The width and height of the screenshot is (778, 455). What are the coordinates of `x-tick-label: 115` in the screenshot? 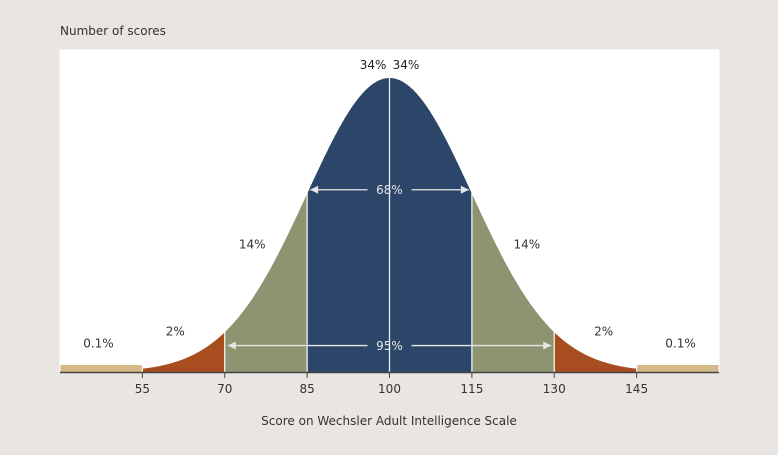 It's located at (471, 389).